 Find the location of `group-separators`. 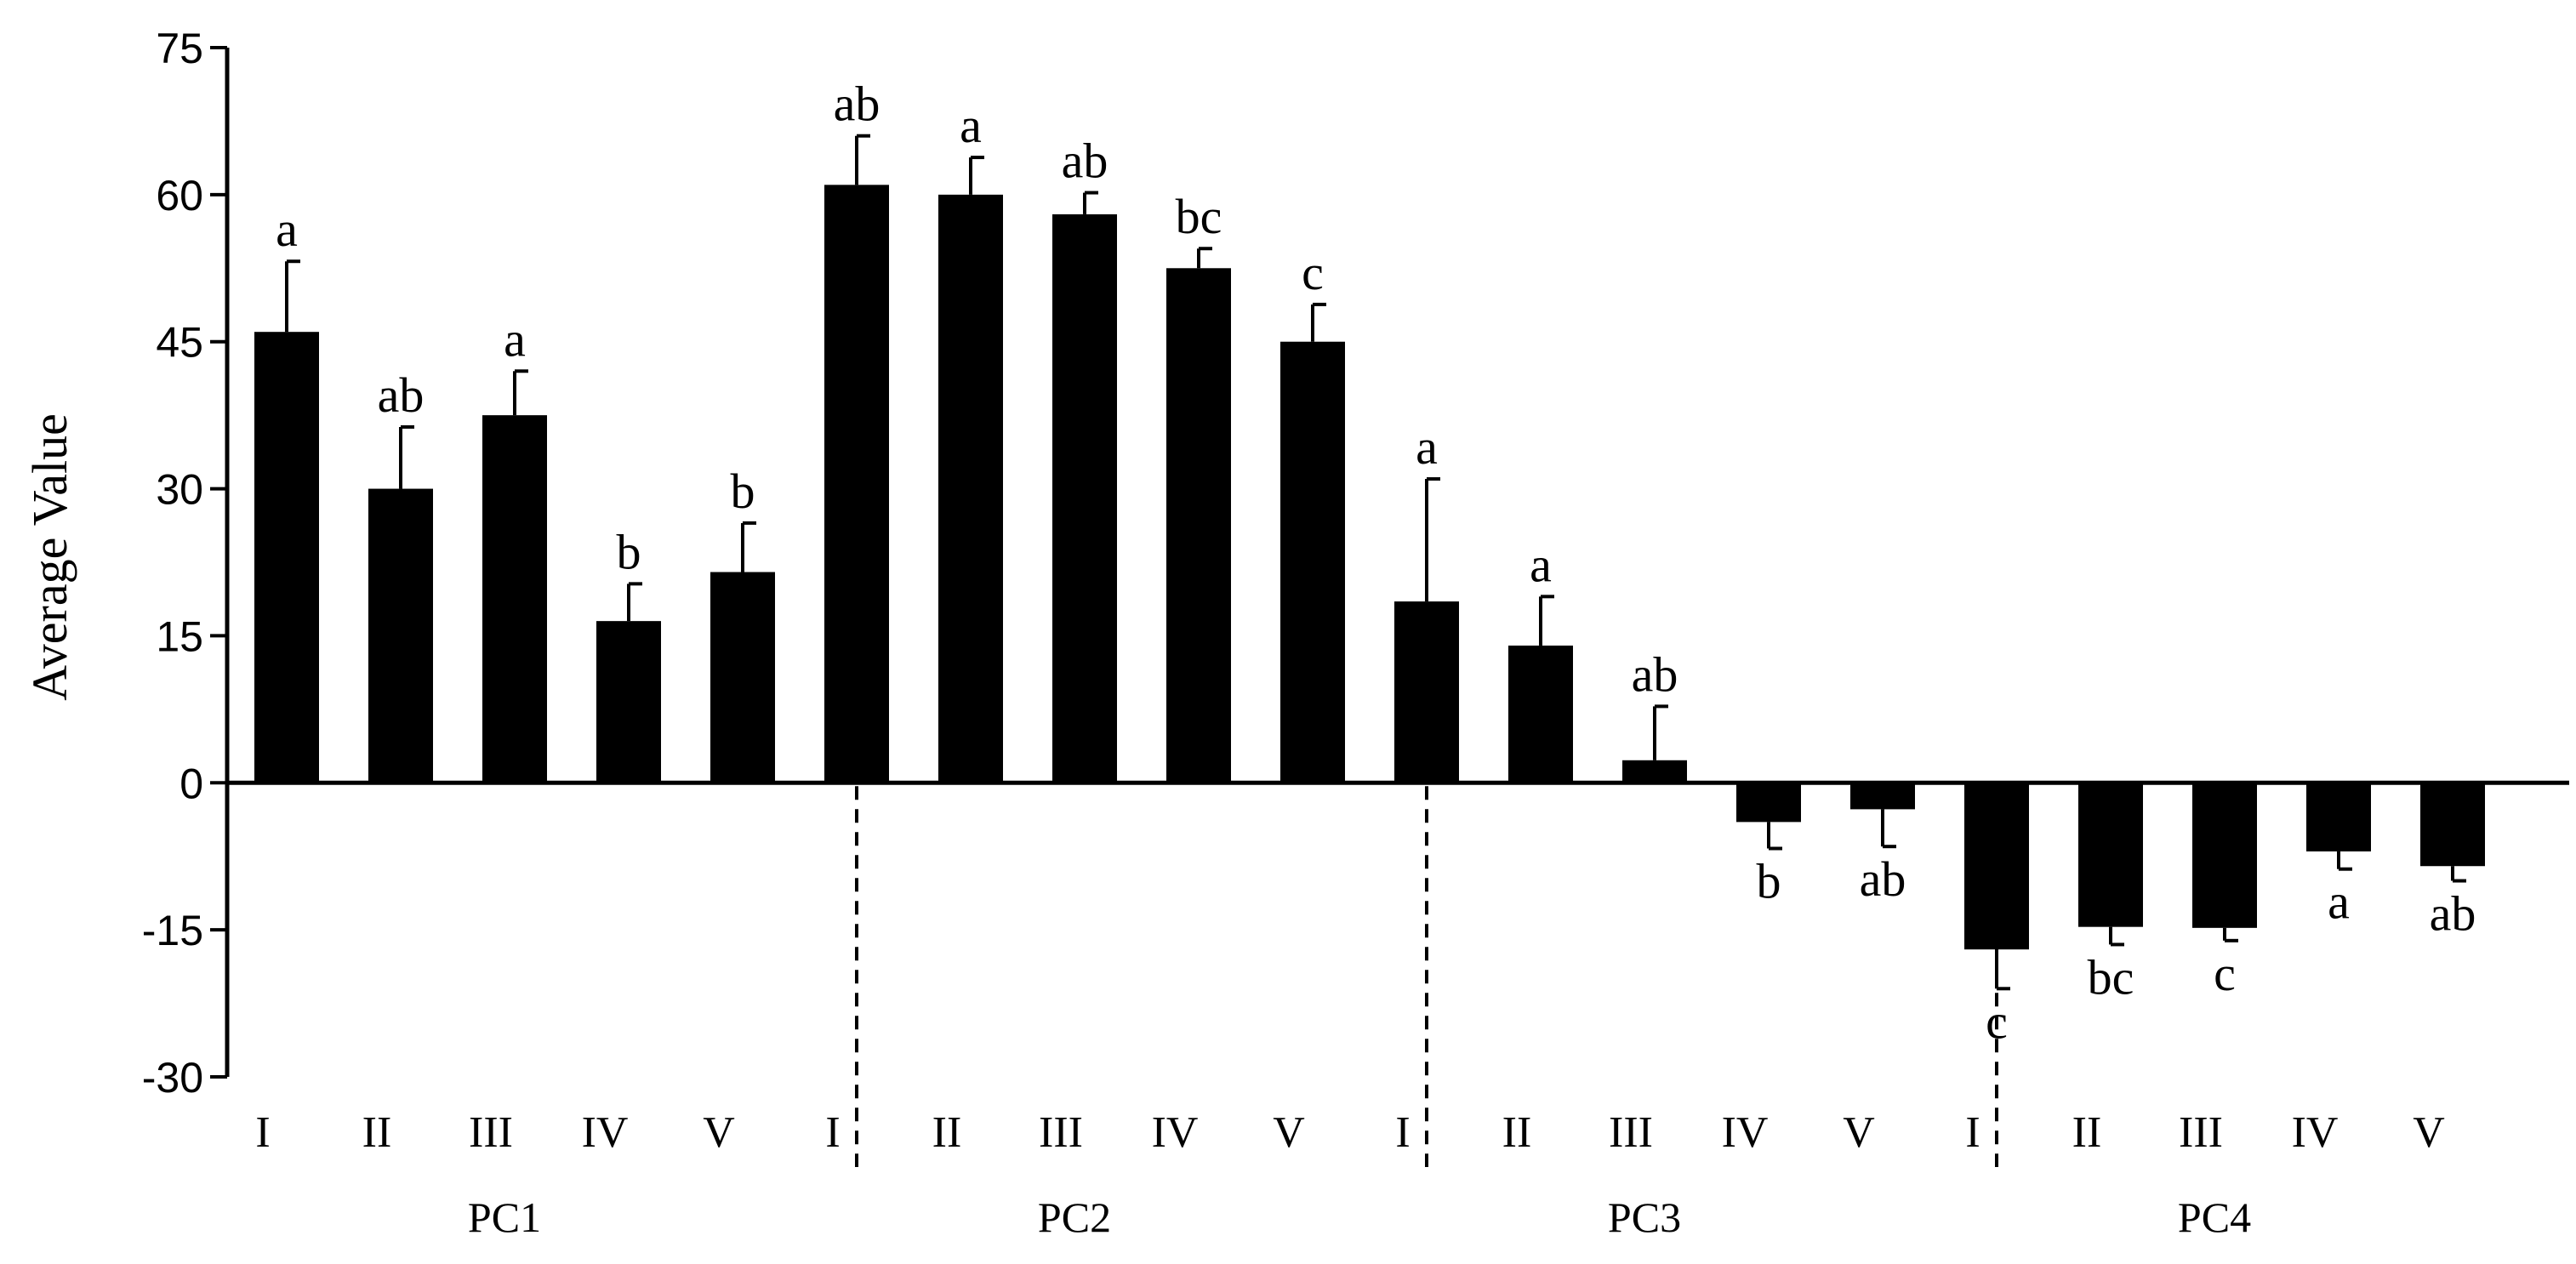

group-separators is located at coordinates (1426, 977).